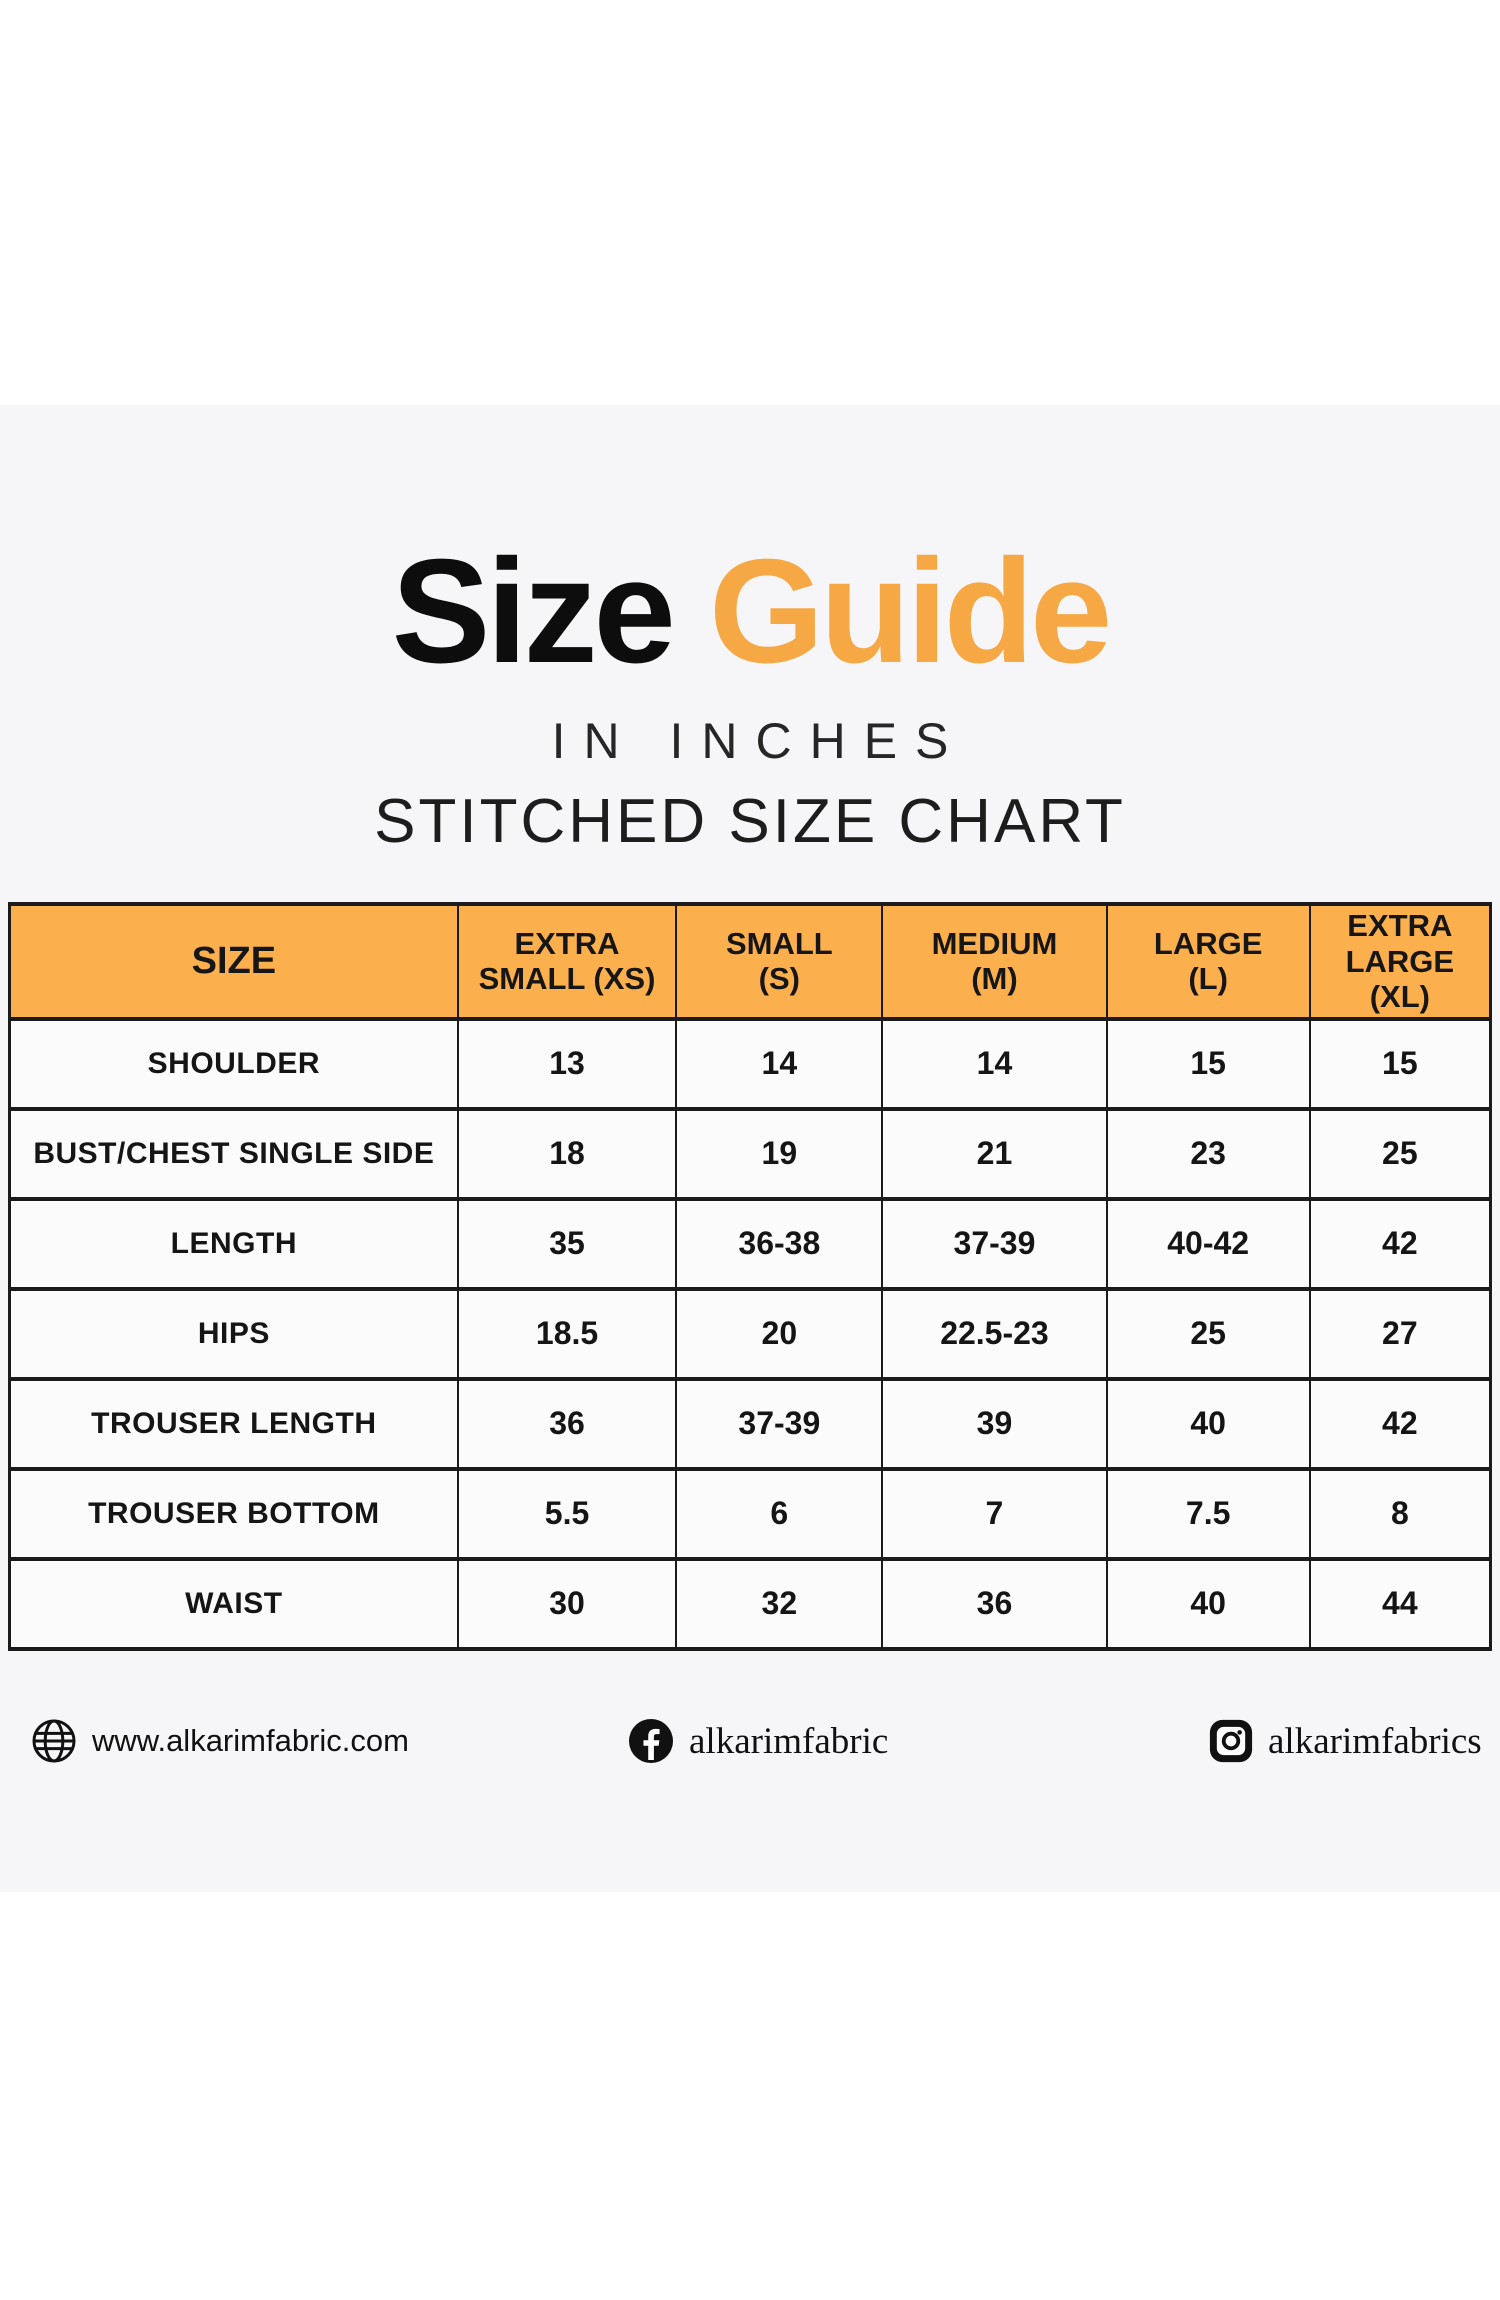  I want to click on table-row: BUST/CHEST SINGLE SIDE 18 19 21 23 25, so click(750, 1153).